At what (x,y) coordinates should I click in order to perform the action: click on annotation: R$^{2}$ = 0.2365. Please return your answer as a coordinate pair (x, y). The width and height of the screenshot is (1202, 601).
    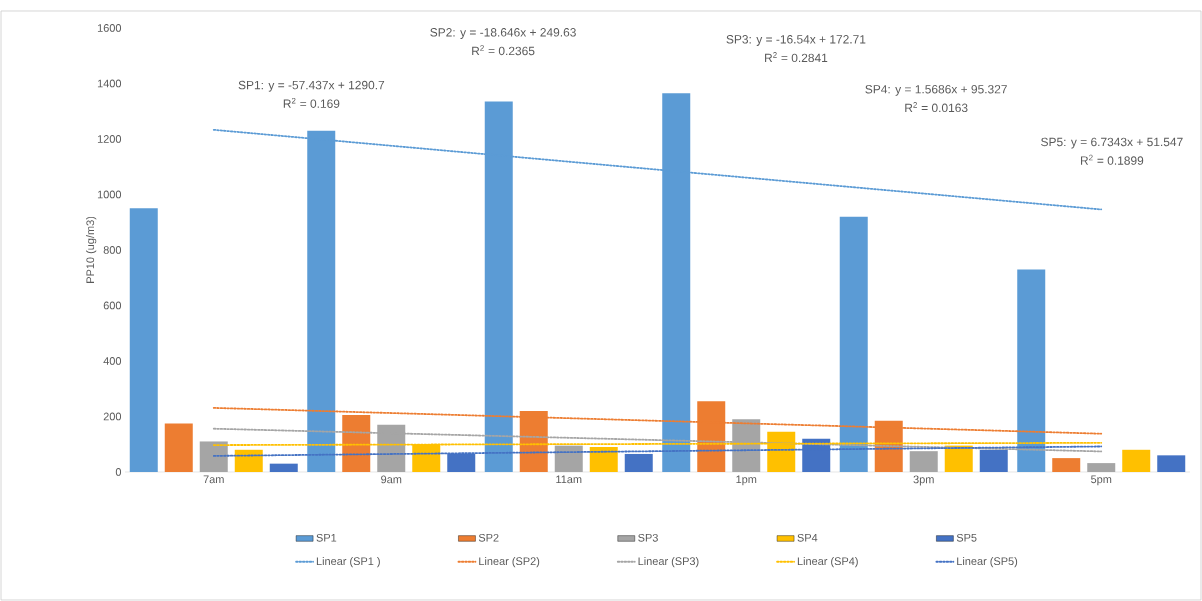
    Looking at the image, I should click on (503, 50).